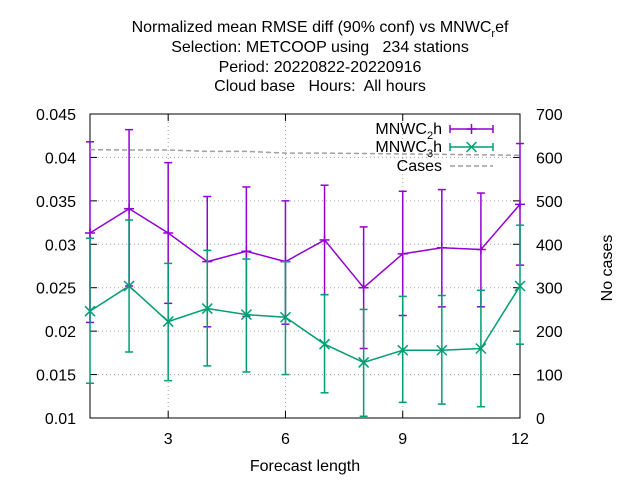 The image size is (640, 480). Describe the element at coordinates (549, 332) in the screenshot. I see `y2-tick-label: 200` at that location.